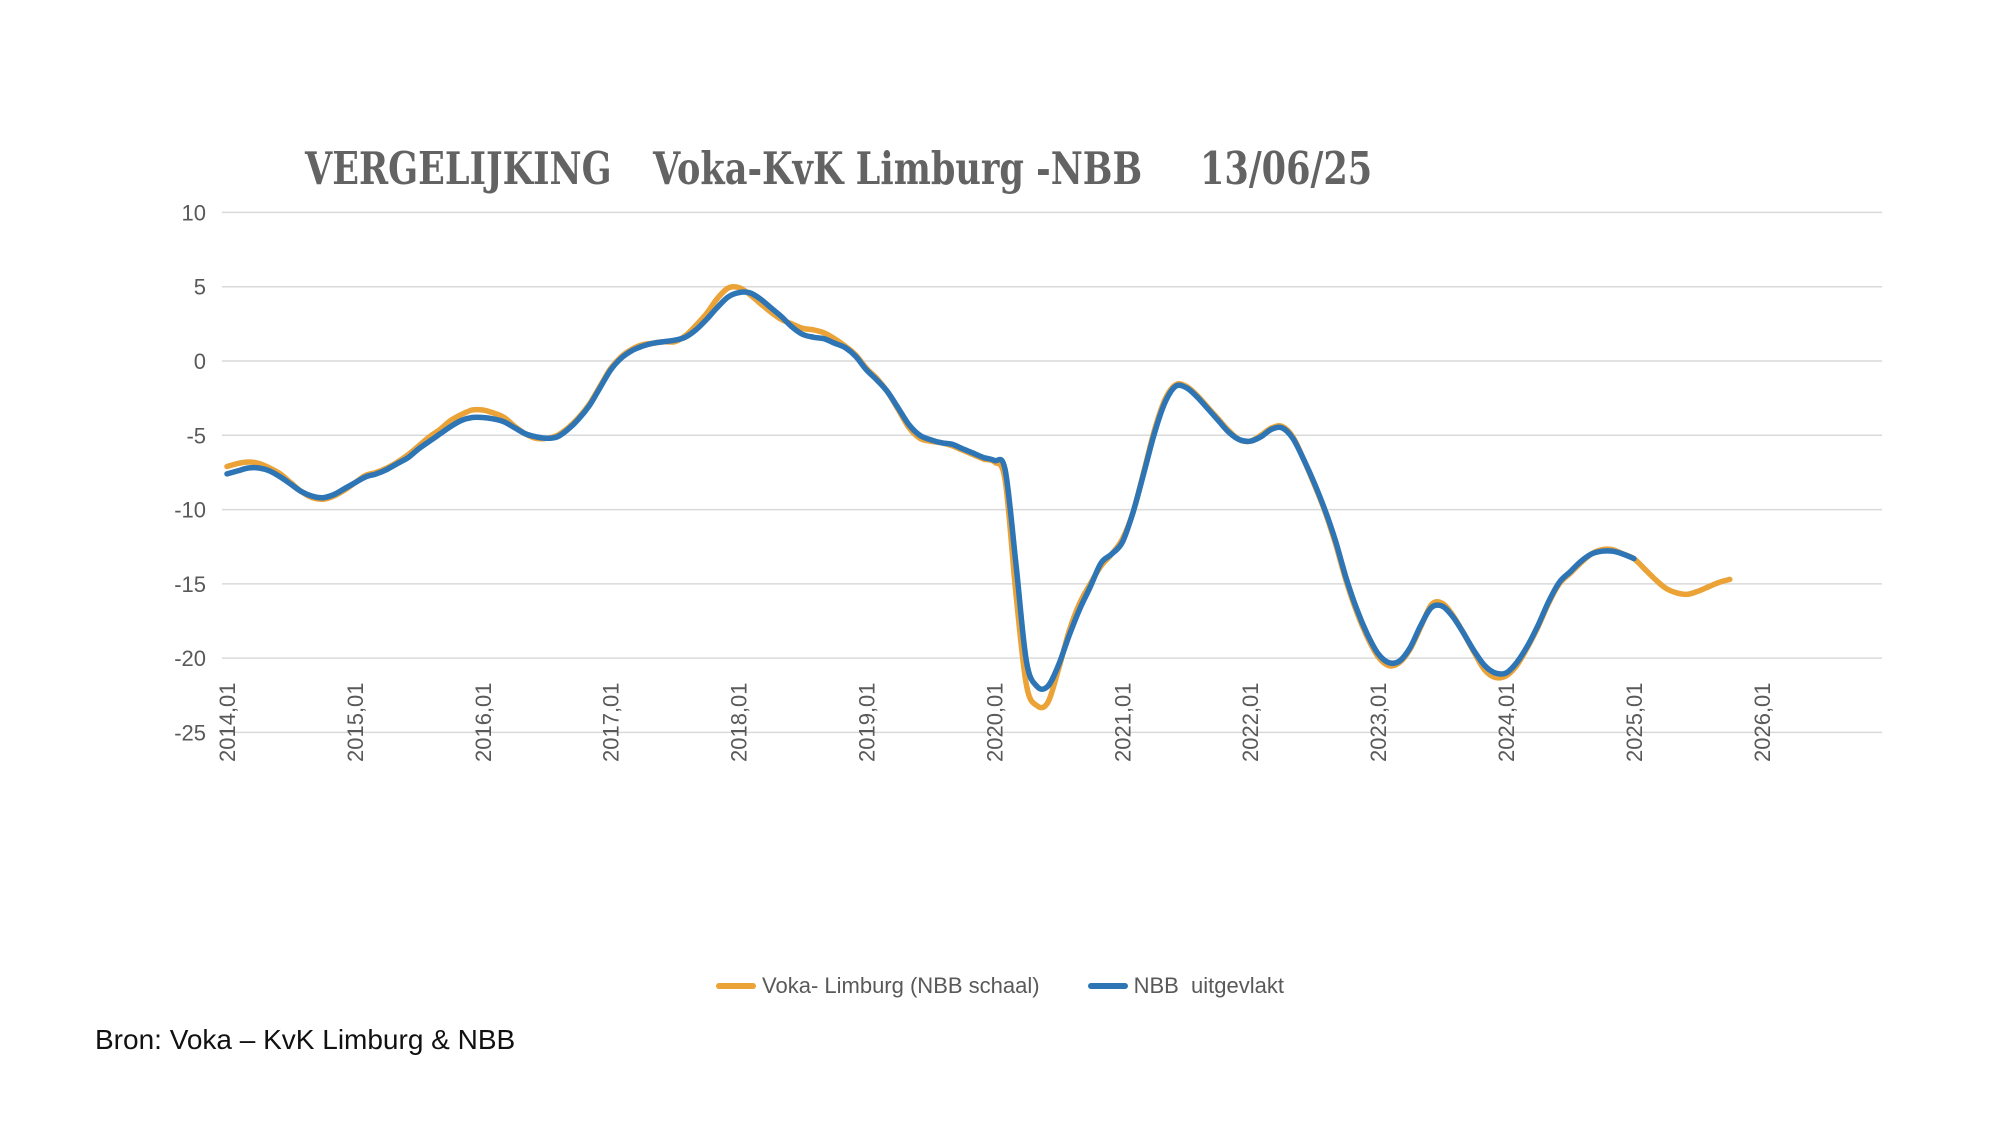  I want to click on nbb-legend-label: NBB uitgevlakt, so click(1208, 985).